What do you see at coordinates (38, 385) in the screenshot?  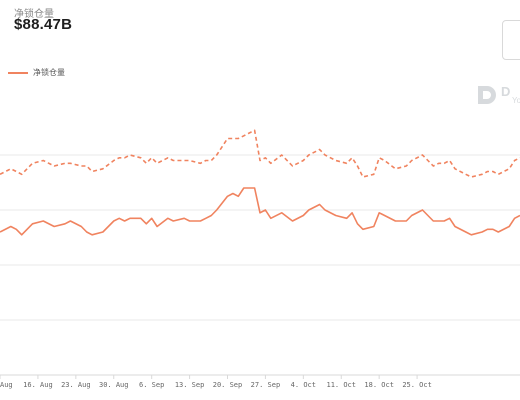 I see `x-tick-label: 16. Aug` at bounding box center [38, 385].